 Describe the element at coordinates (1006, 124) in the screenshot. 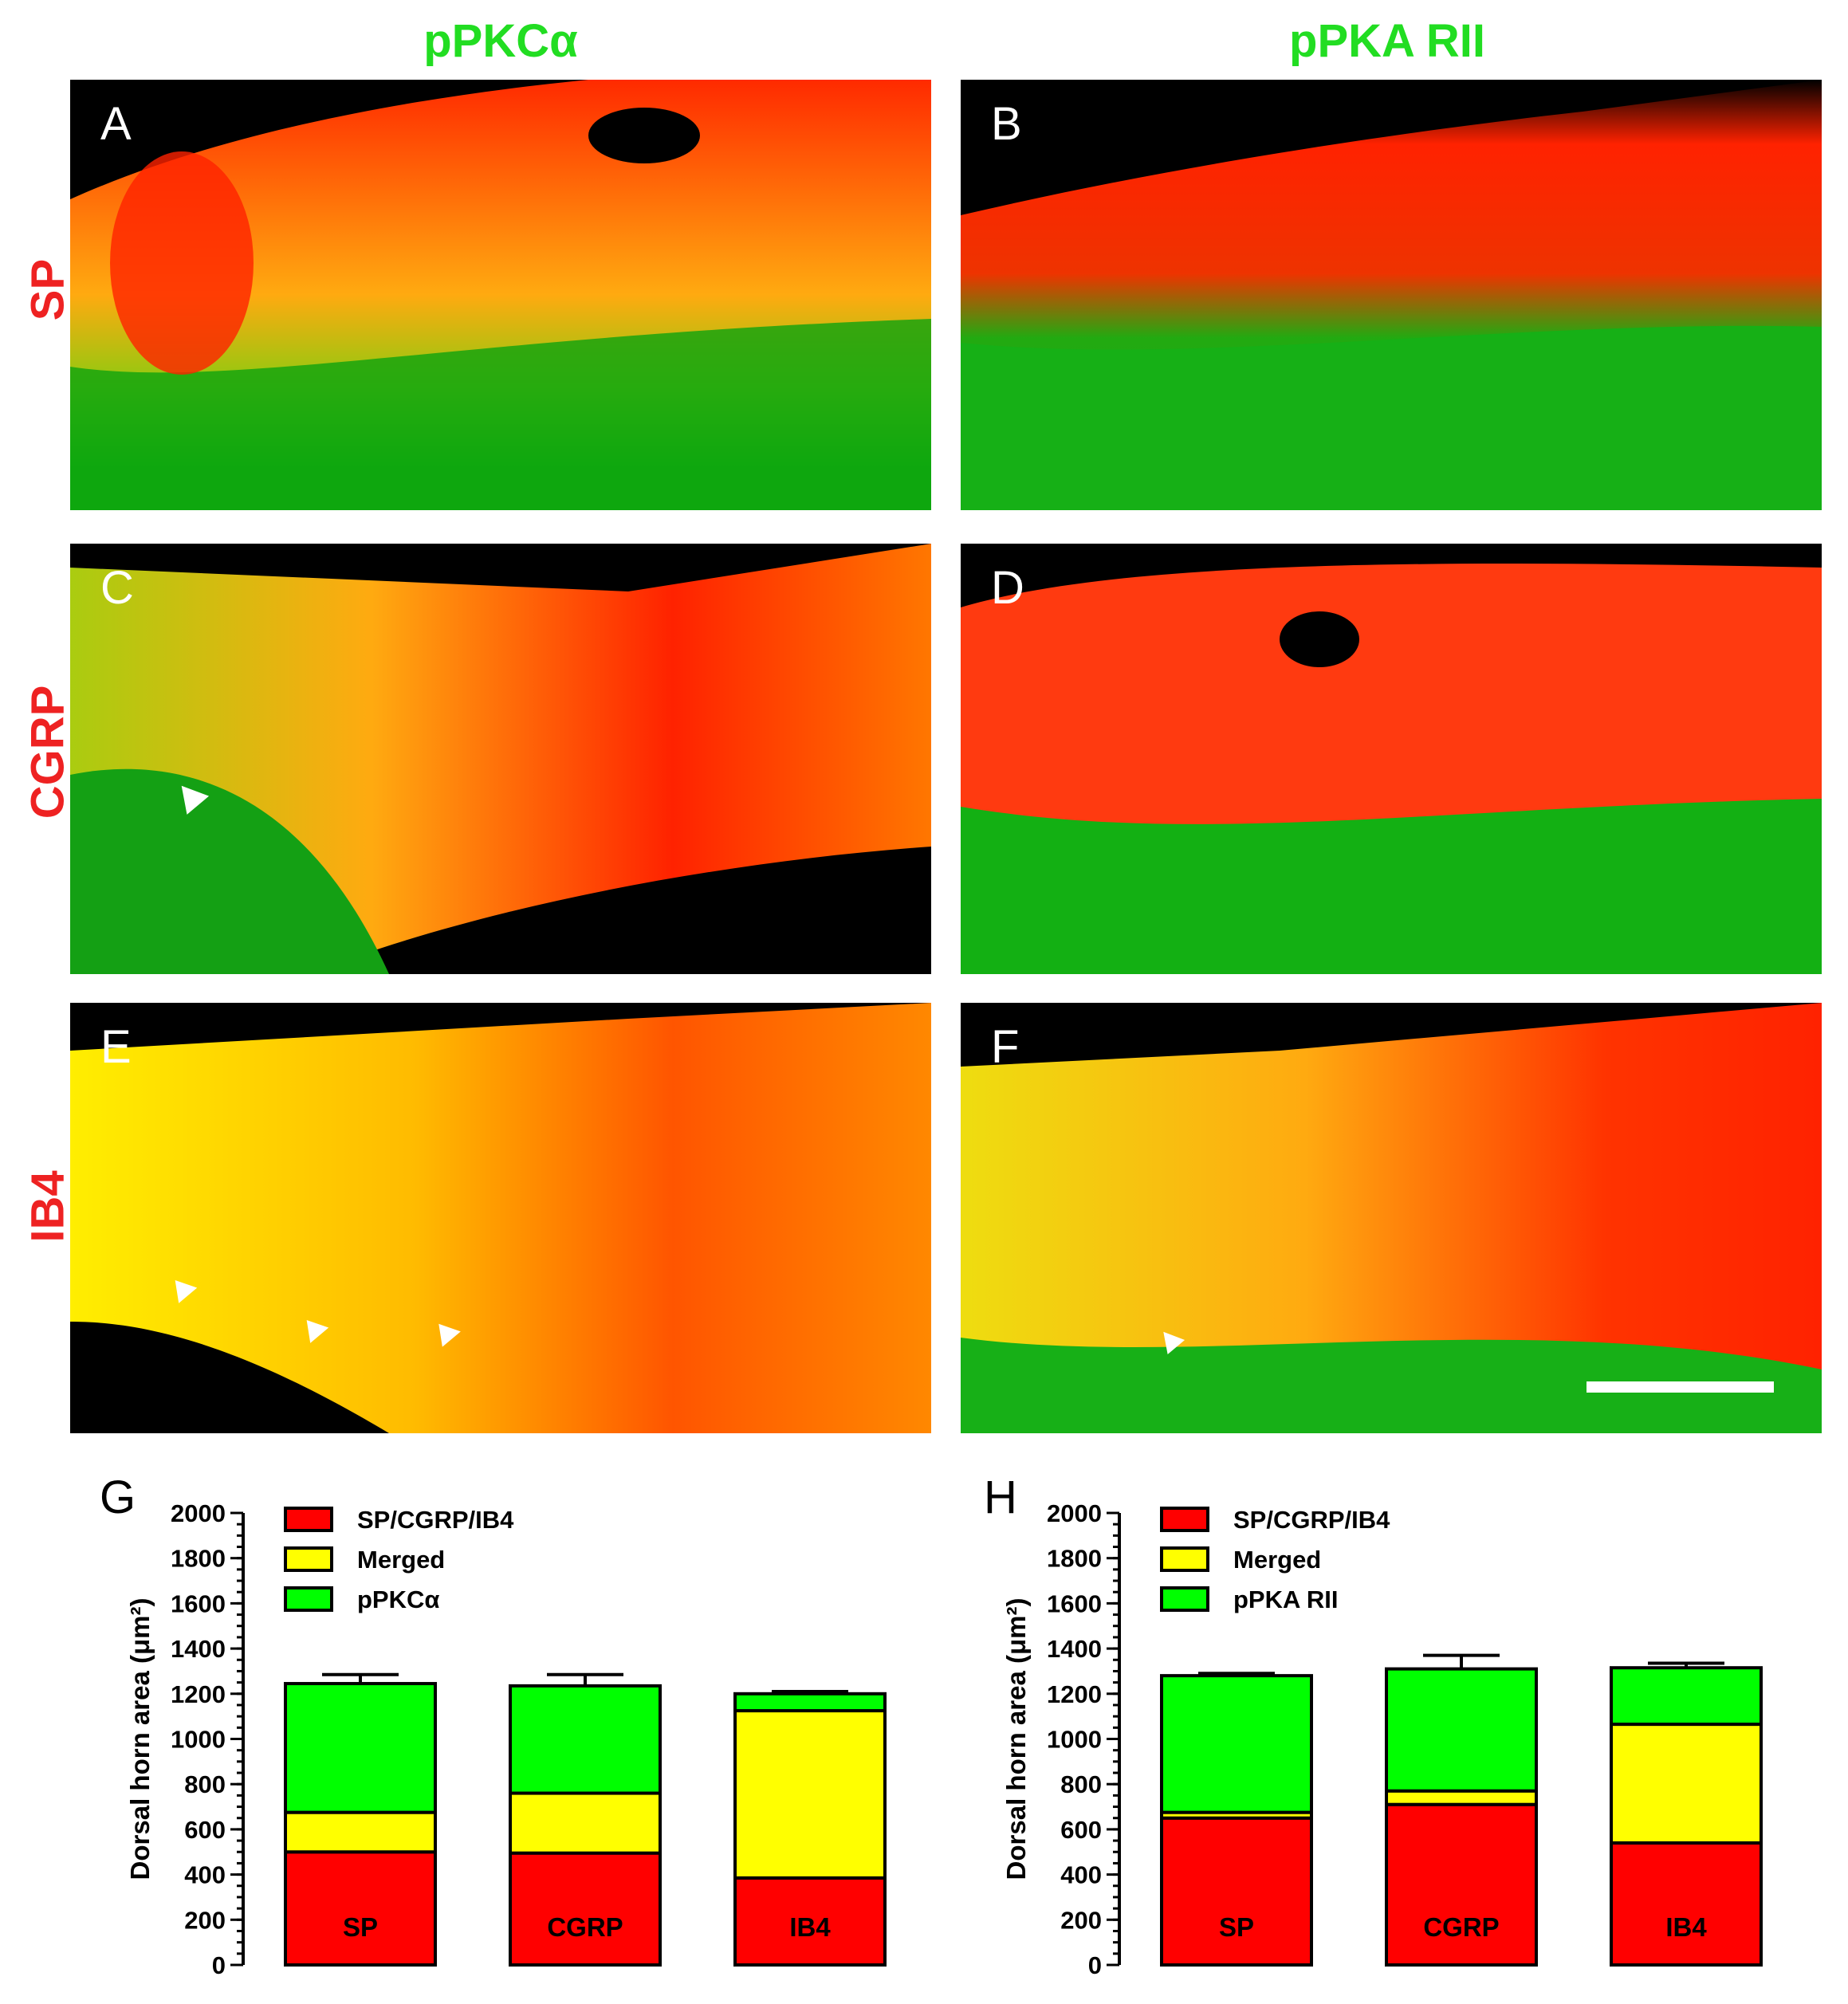

I see `panel-label-b: B` at that location.